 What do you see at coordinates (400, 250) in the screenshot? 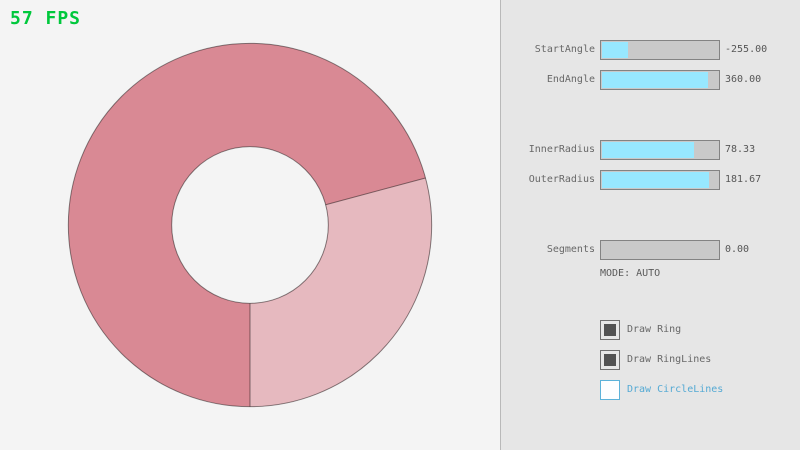
I see `slider-row-segments: Segments 0.00` at bounding box center [400, 250].